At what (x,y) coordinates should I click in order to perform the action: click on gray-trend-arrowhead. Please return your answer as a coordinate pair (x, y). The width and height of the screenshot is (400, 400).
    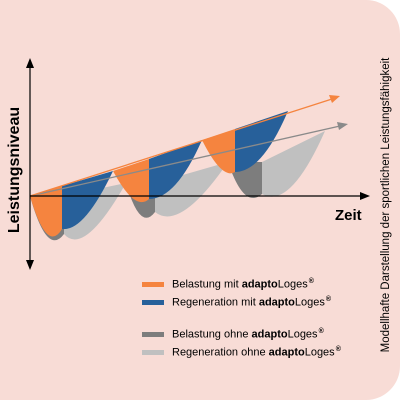
    Looking at the image, I should click on (342, 126).